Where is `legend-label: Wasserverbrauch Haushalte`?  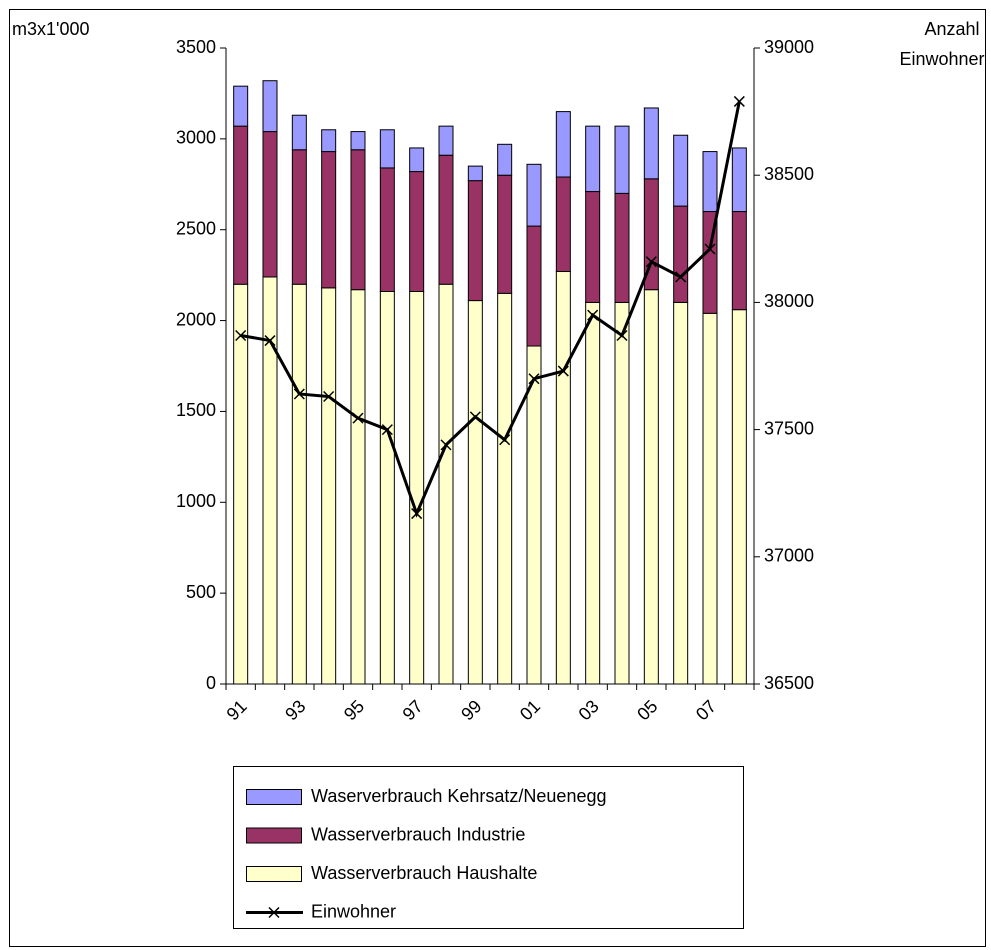 legend-label: Wasserverbrauch Haushalte is located at coordinates (424, 873).